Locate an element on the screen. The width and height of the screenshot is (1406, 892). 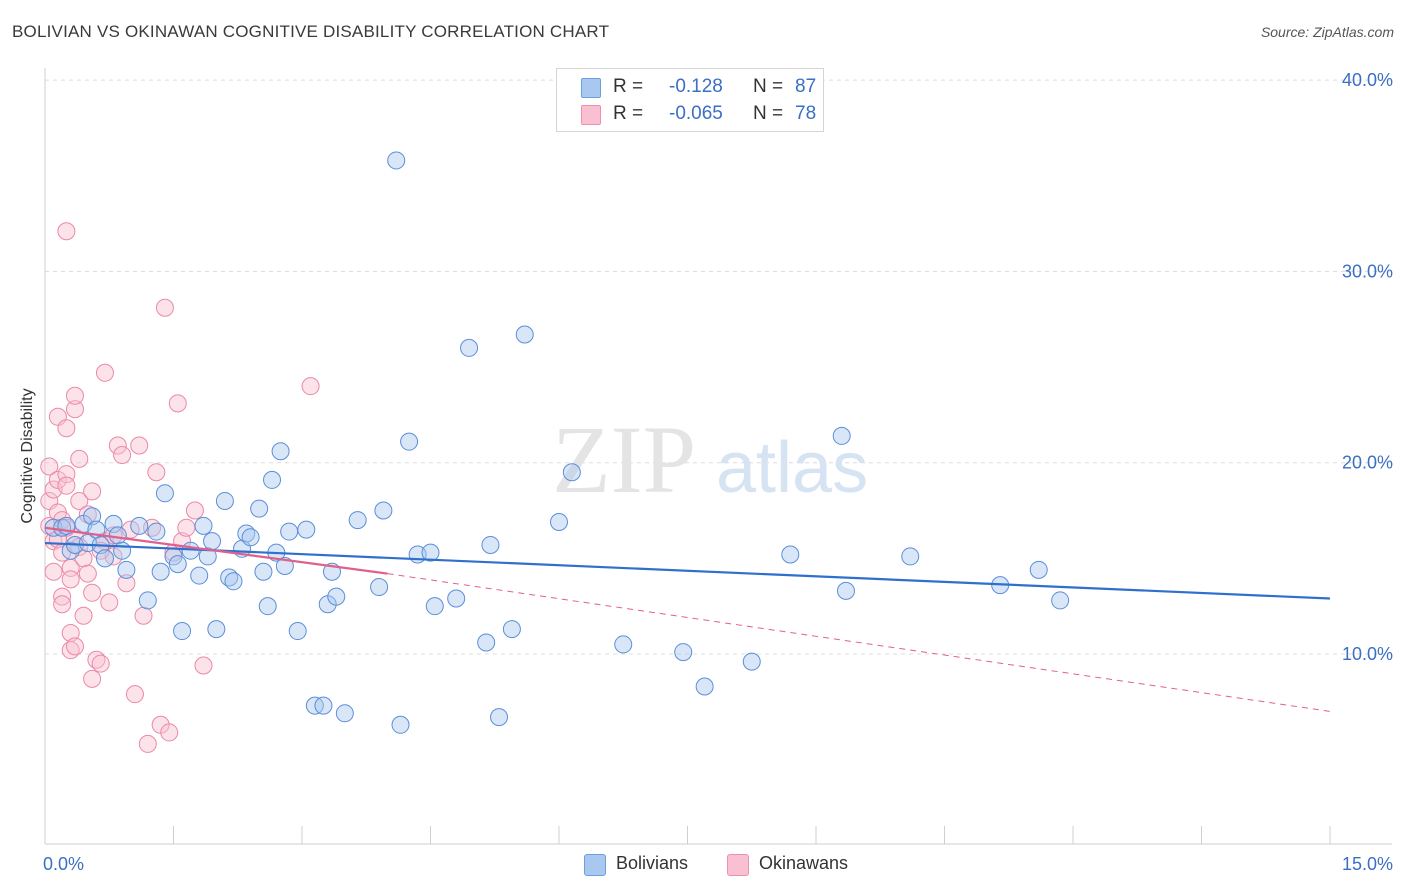
y-tick-label: 30.0% is located at coordinates (1367, 271).